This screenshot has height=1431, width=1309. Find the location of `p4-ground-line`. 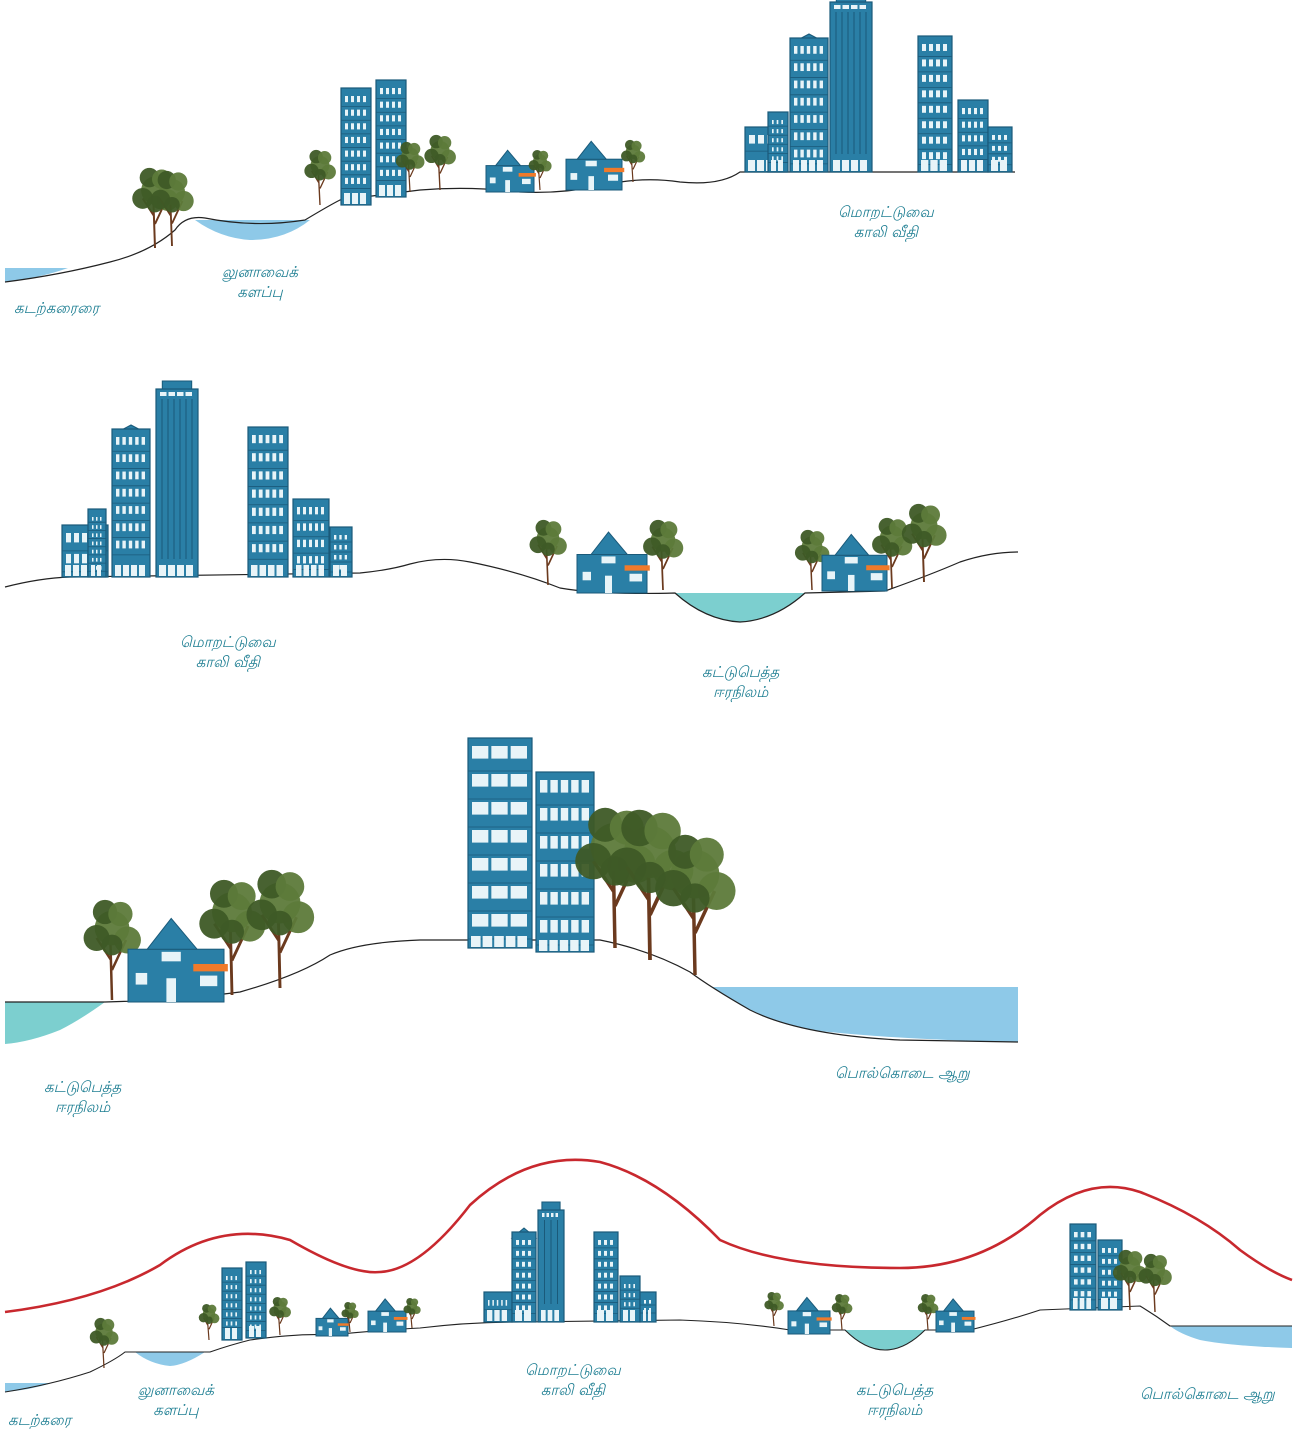

p4-ground-line is located at coordinates (648, 1349).